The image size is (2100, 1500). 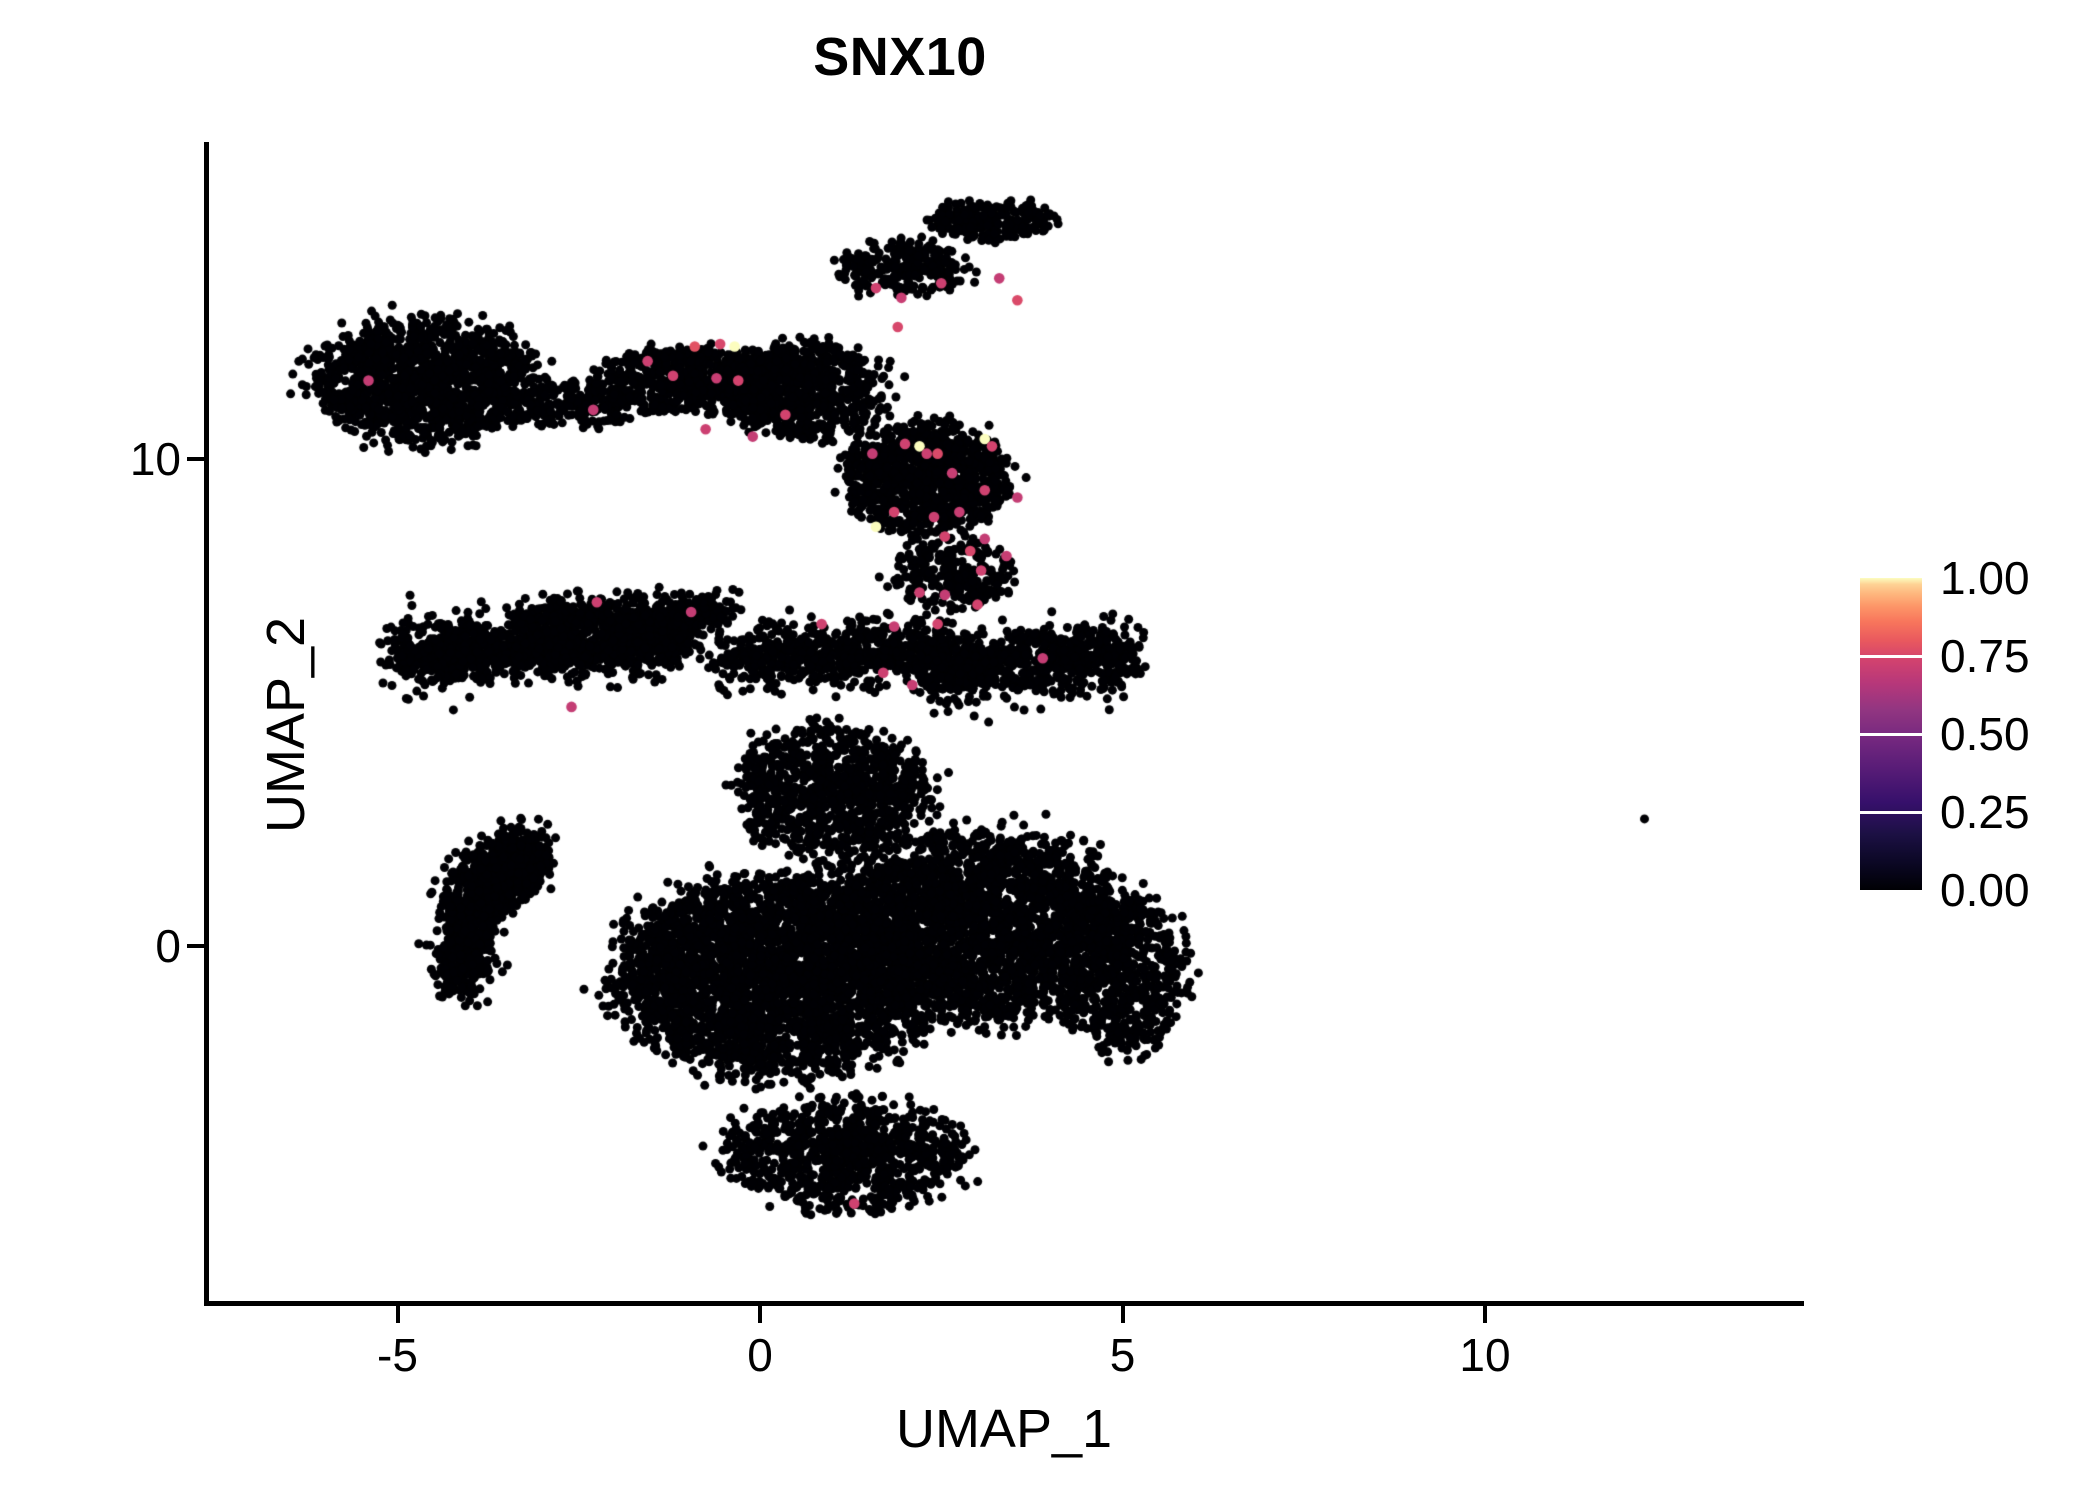 What do you see at coordinates (1985, 812) in the screenshot?
I see `colorbar-tick-label: 0.25` at bounding box center [1985, 812].